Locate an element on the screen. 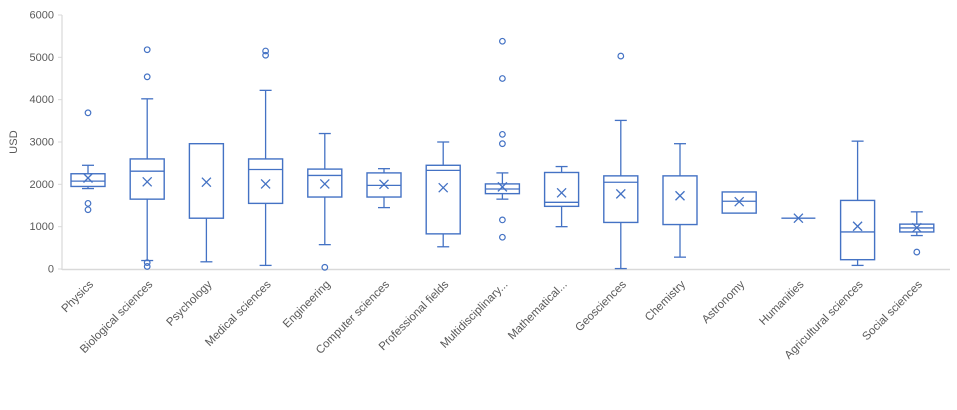 The image size is (957, 410). y-tick-label: 5000 is located at coordinates (42, 58).